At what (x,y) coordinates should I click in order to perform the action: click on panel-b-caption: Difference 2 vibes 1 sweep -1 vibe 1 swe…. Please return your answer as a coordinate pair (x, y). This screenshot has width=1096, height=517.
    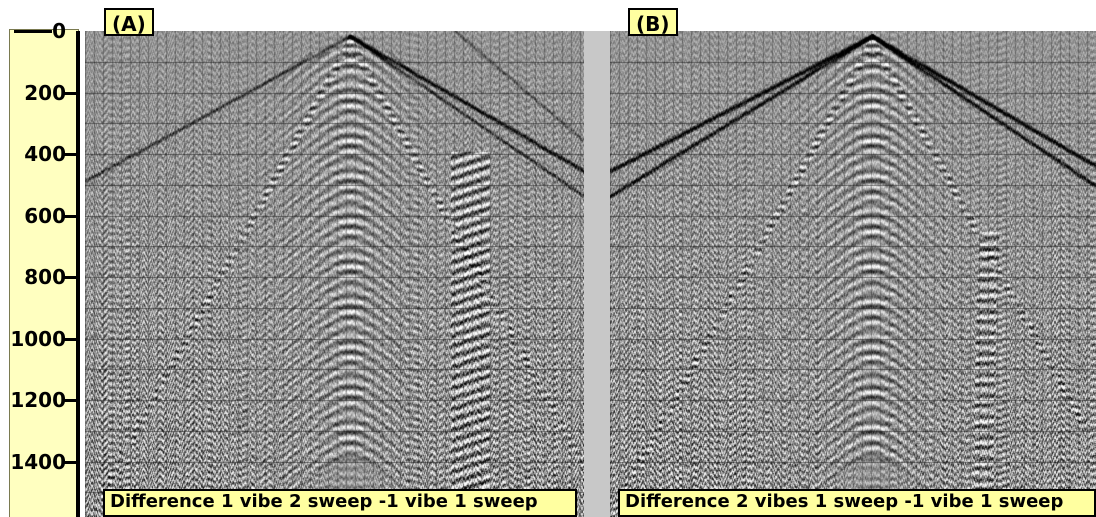
    Looking at the image, I should click on (857, 503).